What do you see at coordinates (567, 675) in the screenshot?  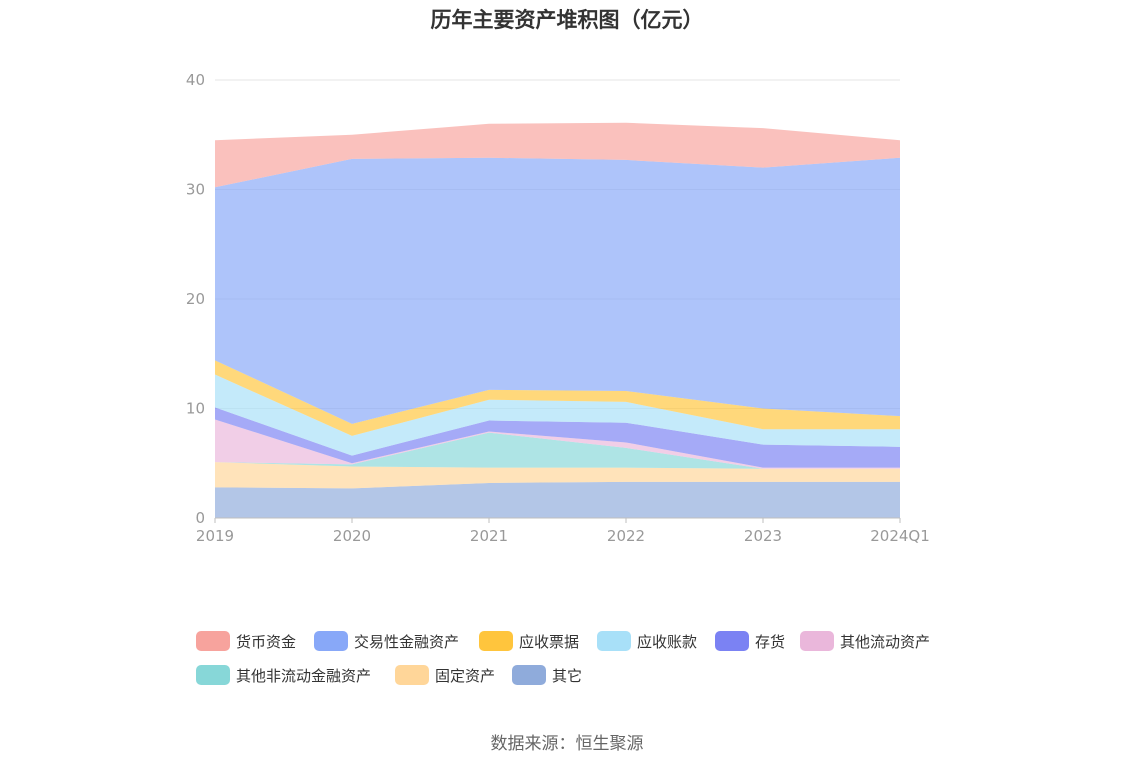 I see `legend-label: 其它` at bounding box center [567, 675].